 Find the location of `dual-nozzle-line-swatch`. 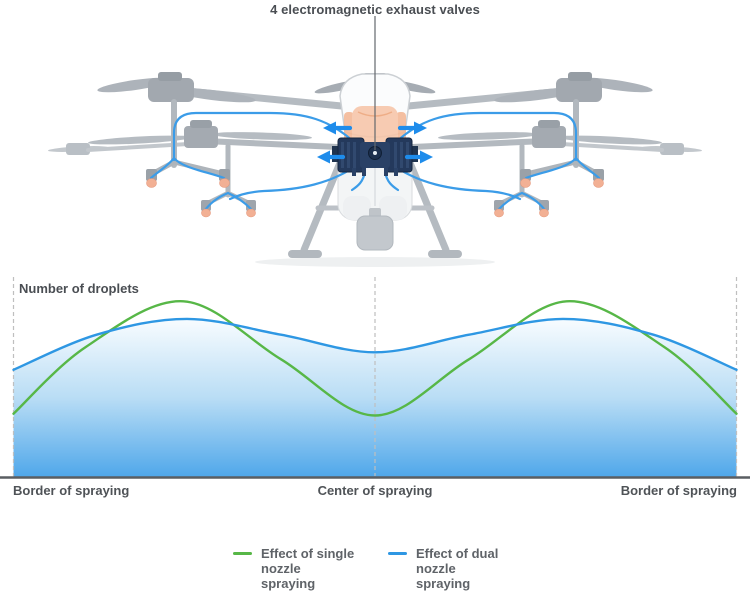

dual-nozzle-line-swatch is located at coordinates (397, 553).